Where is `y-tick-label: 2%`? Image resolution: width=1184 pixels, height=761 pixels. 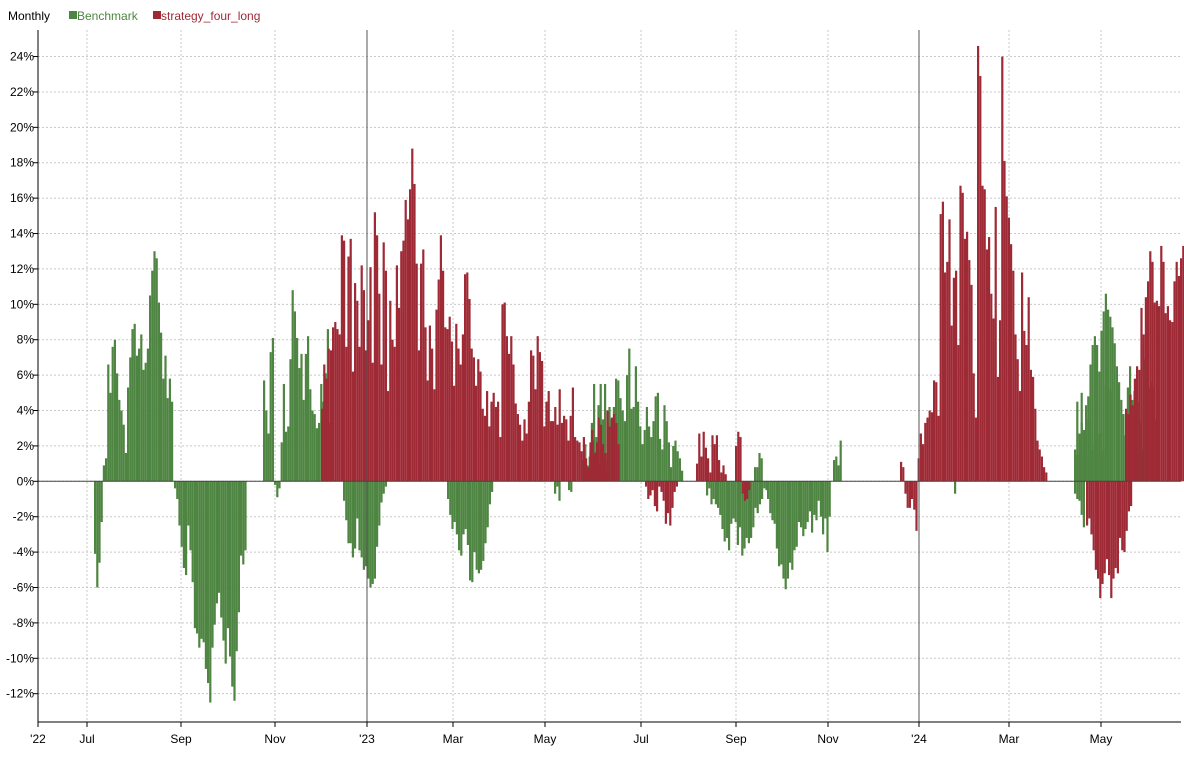
y-tick-label: 2% is located at coordinates (26, 446).